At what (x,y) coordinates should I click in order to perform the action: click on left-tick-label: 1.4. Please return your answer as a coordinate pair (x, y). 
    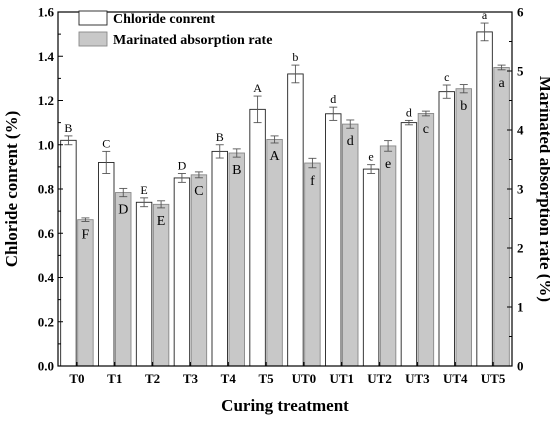
    Looking at the image, I should click on (46, 56).